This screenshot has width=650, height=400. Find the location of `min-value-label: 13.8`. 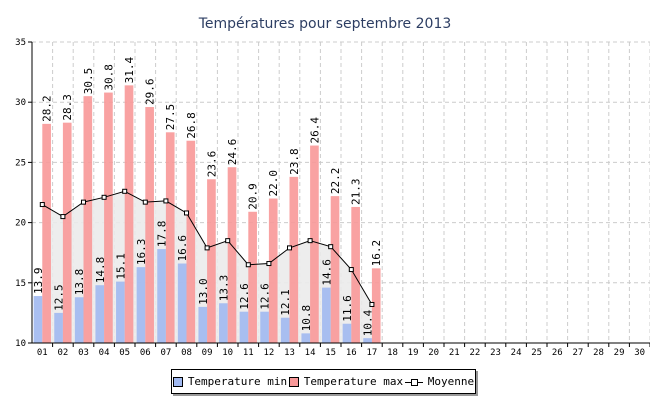

min-value-label: 13.8 is located at coordinates (79, 282).